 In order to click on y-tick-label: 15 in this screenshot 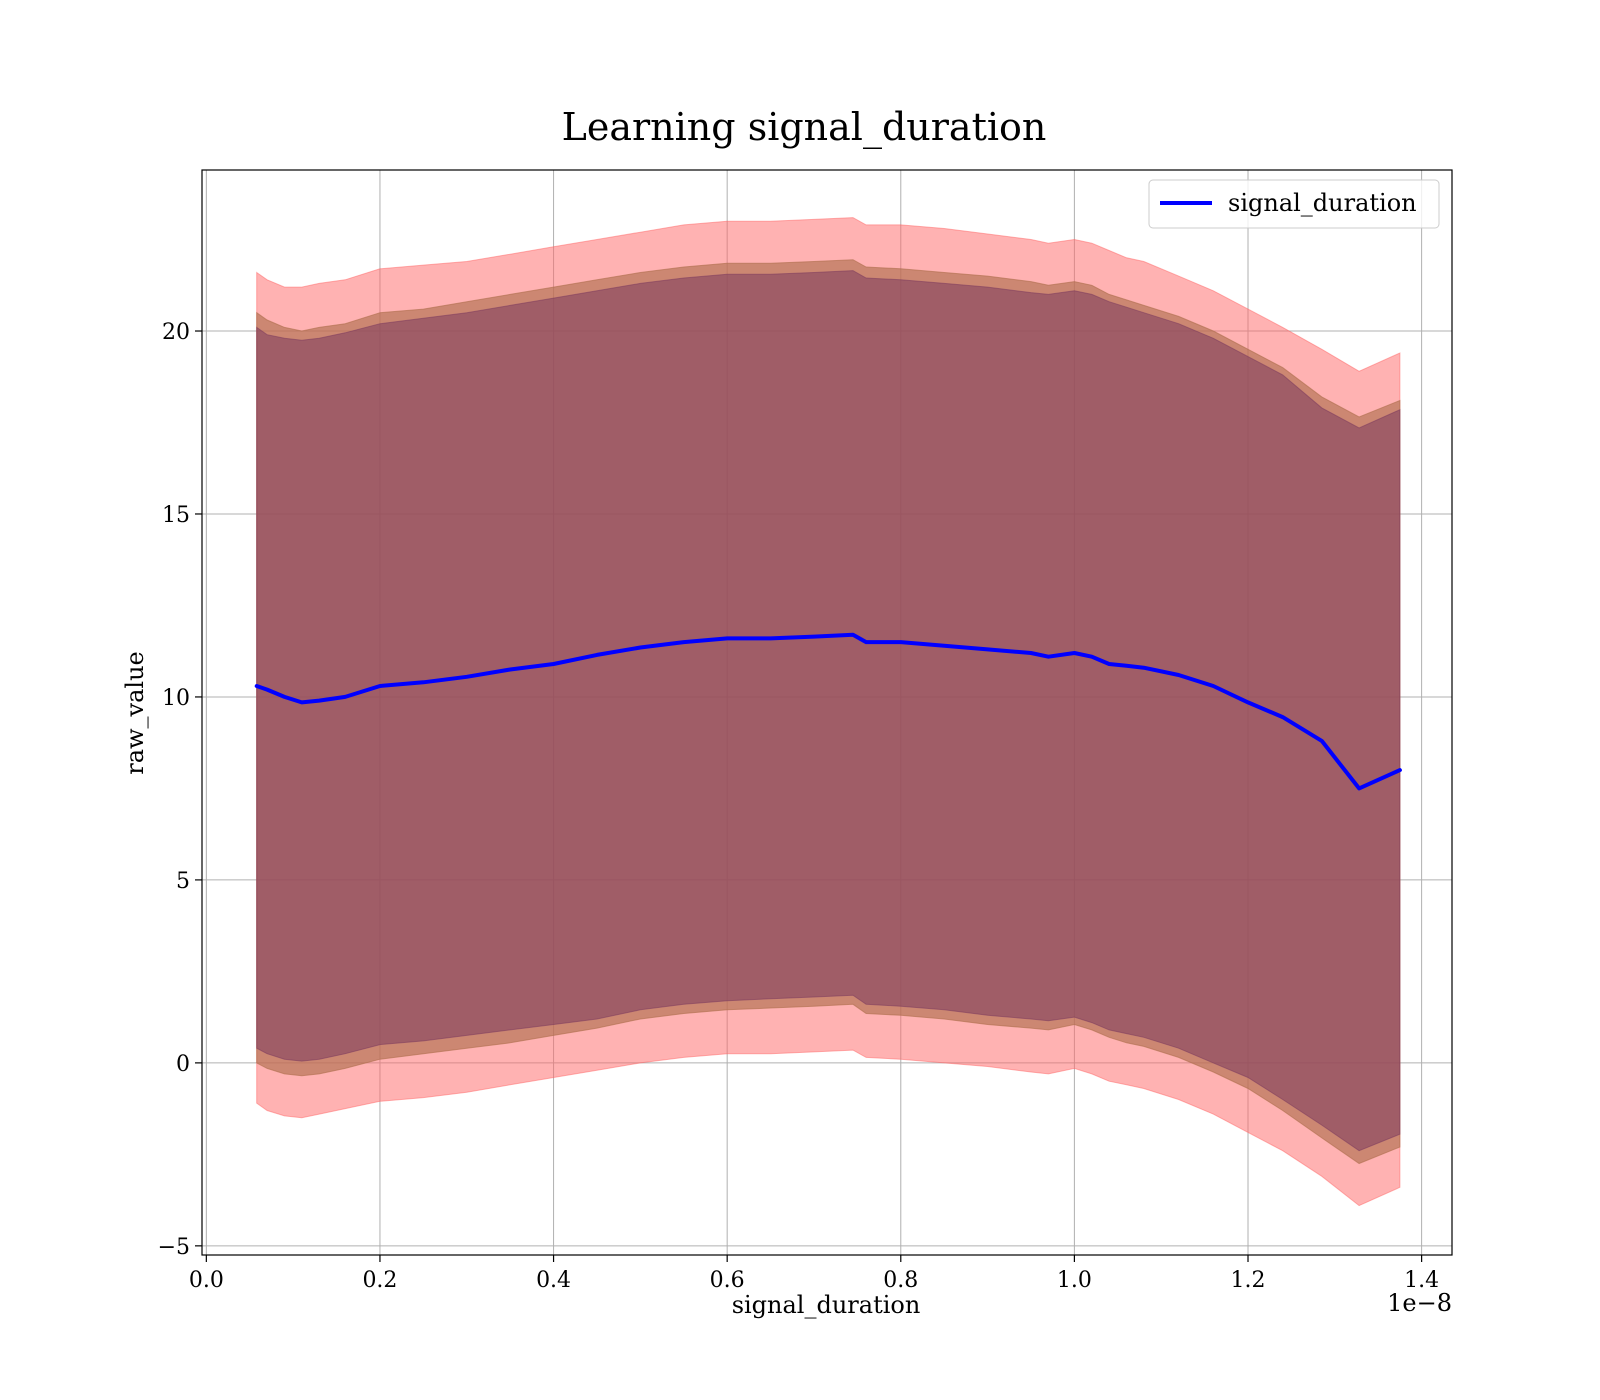, I will do `click(176, 515)`.